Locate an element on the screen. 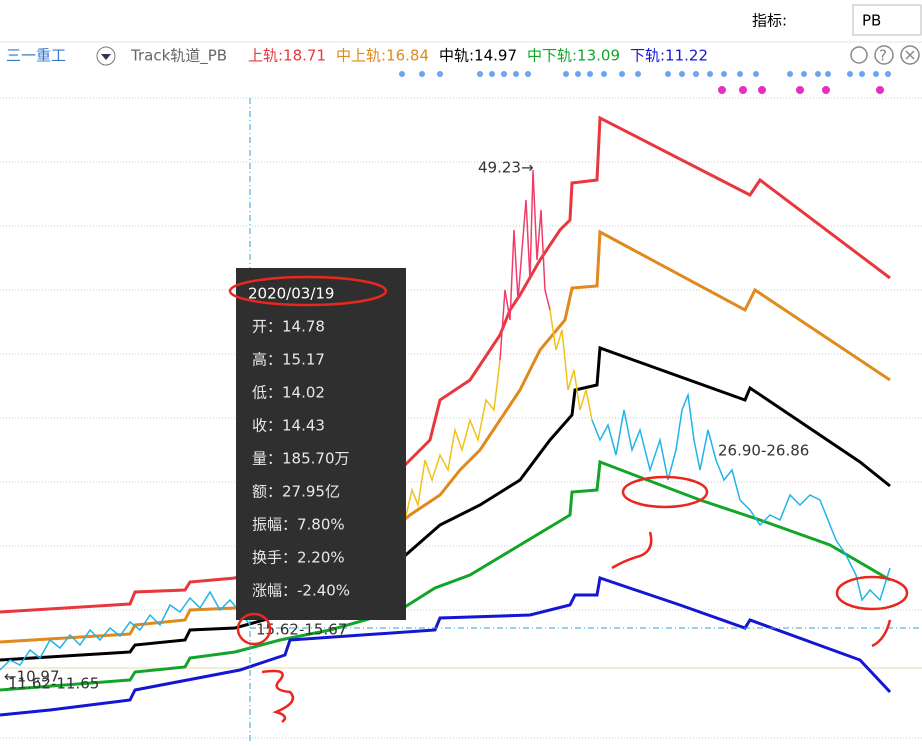 This screenshot has height=746, width=922. tooltip is located at coordinates (321, 444).